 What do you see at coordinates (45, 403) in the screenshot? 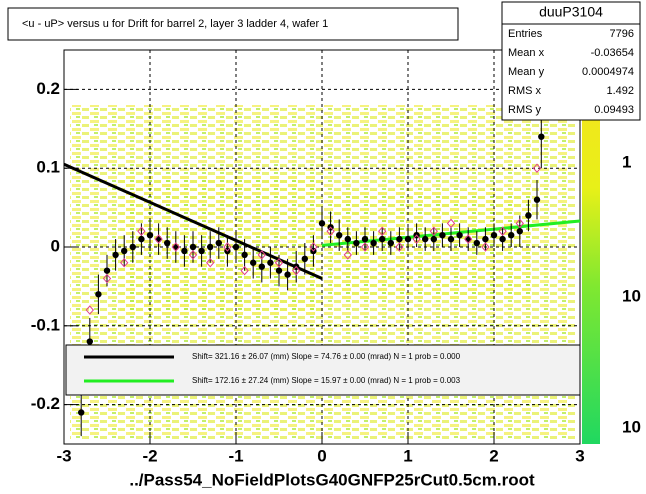
I see `y-tick-label: -0.2` at bounding box center [45, 403].